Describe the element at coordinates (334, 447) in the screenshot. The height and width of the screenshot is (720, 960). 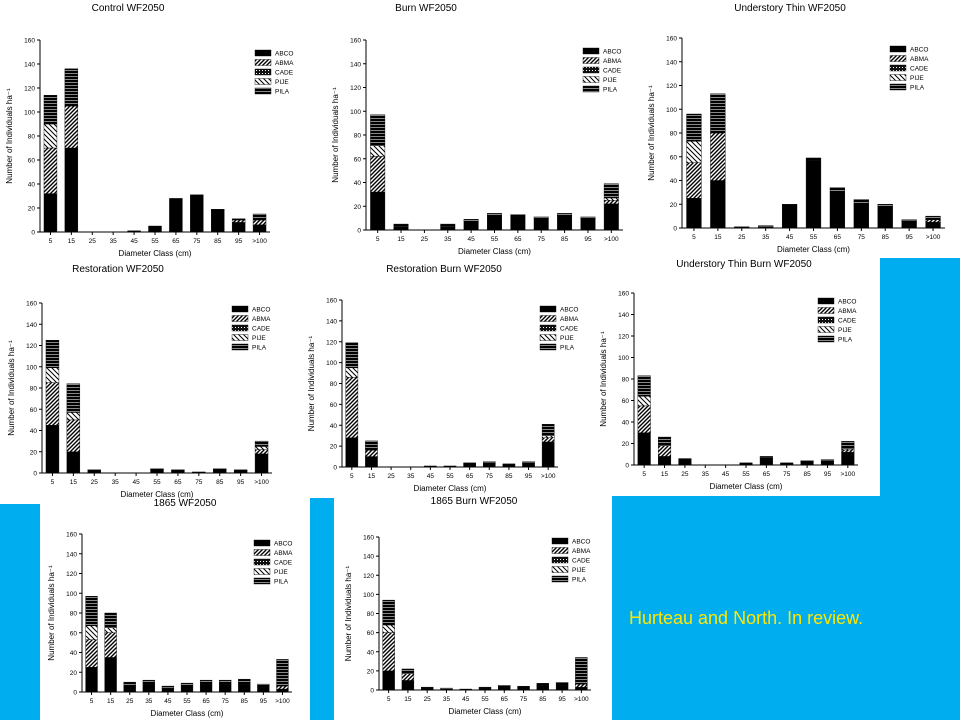
I see `y-tick-label: 20` at that location.